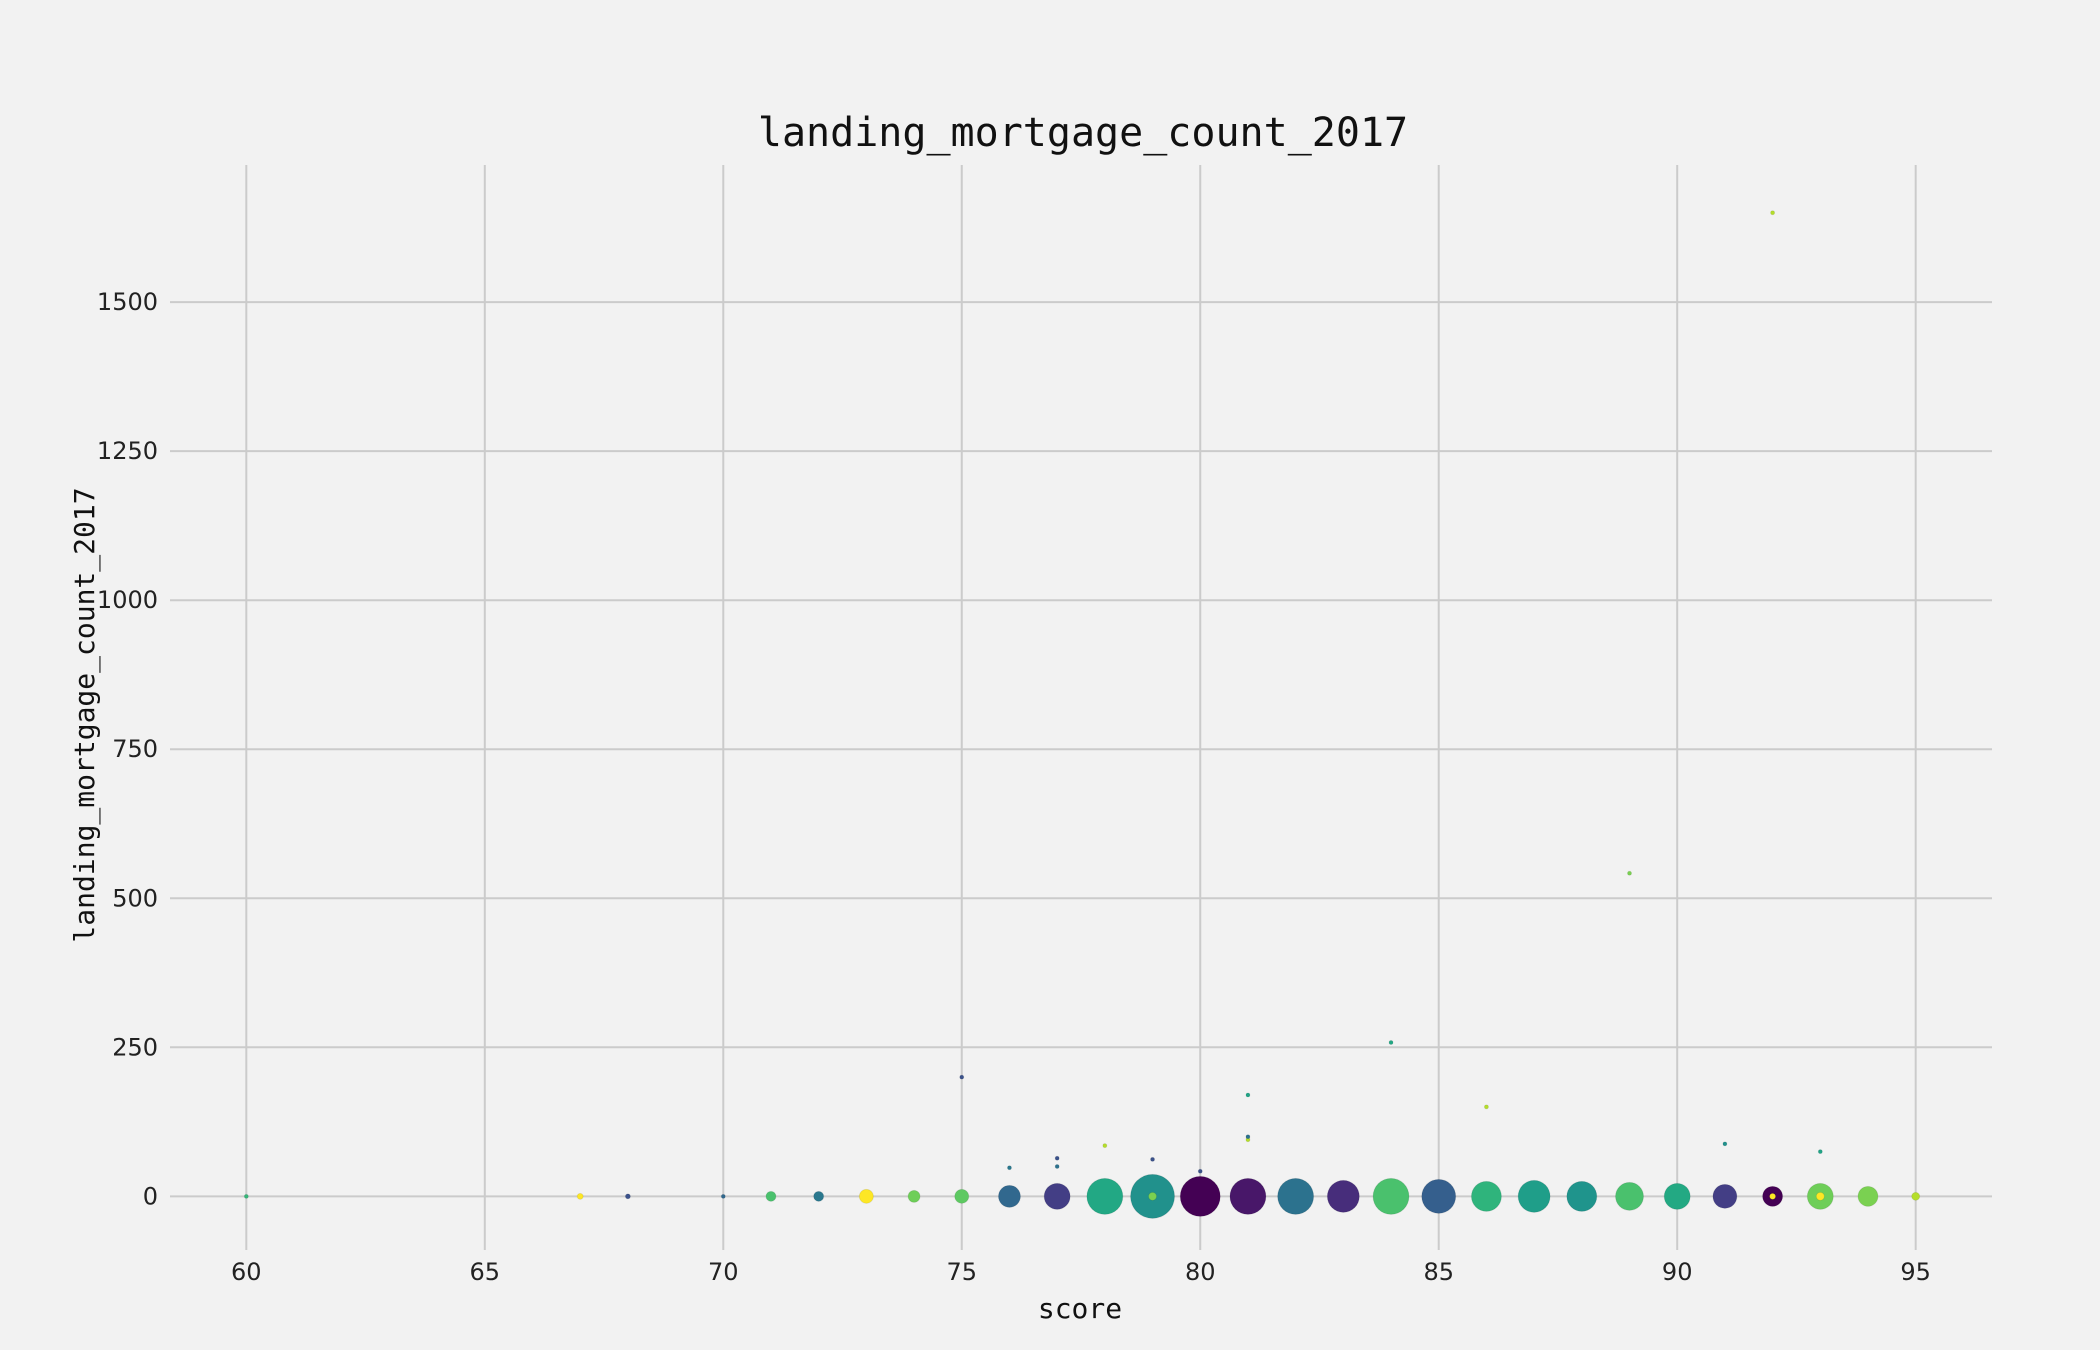  What do you see at coordinates (150, 1196) in the screenshot?
I see `y-tick-label-0: 0` at bounding box center [150, 1196].